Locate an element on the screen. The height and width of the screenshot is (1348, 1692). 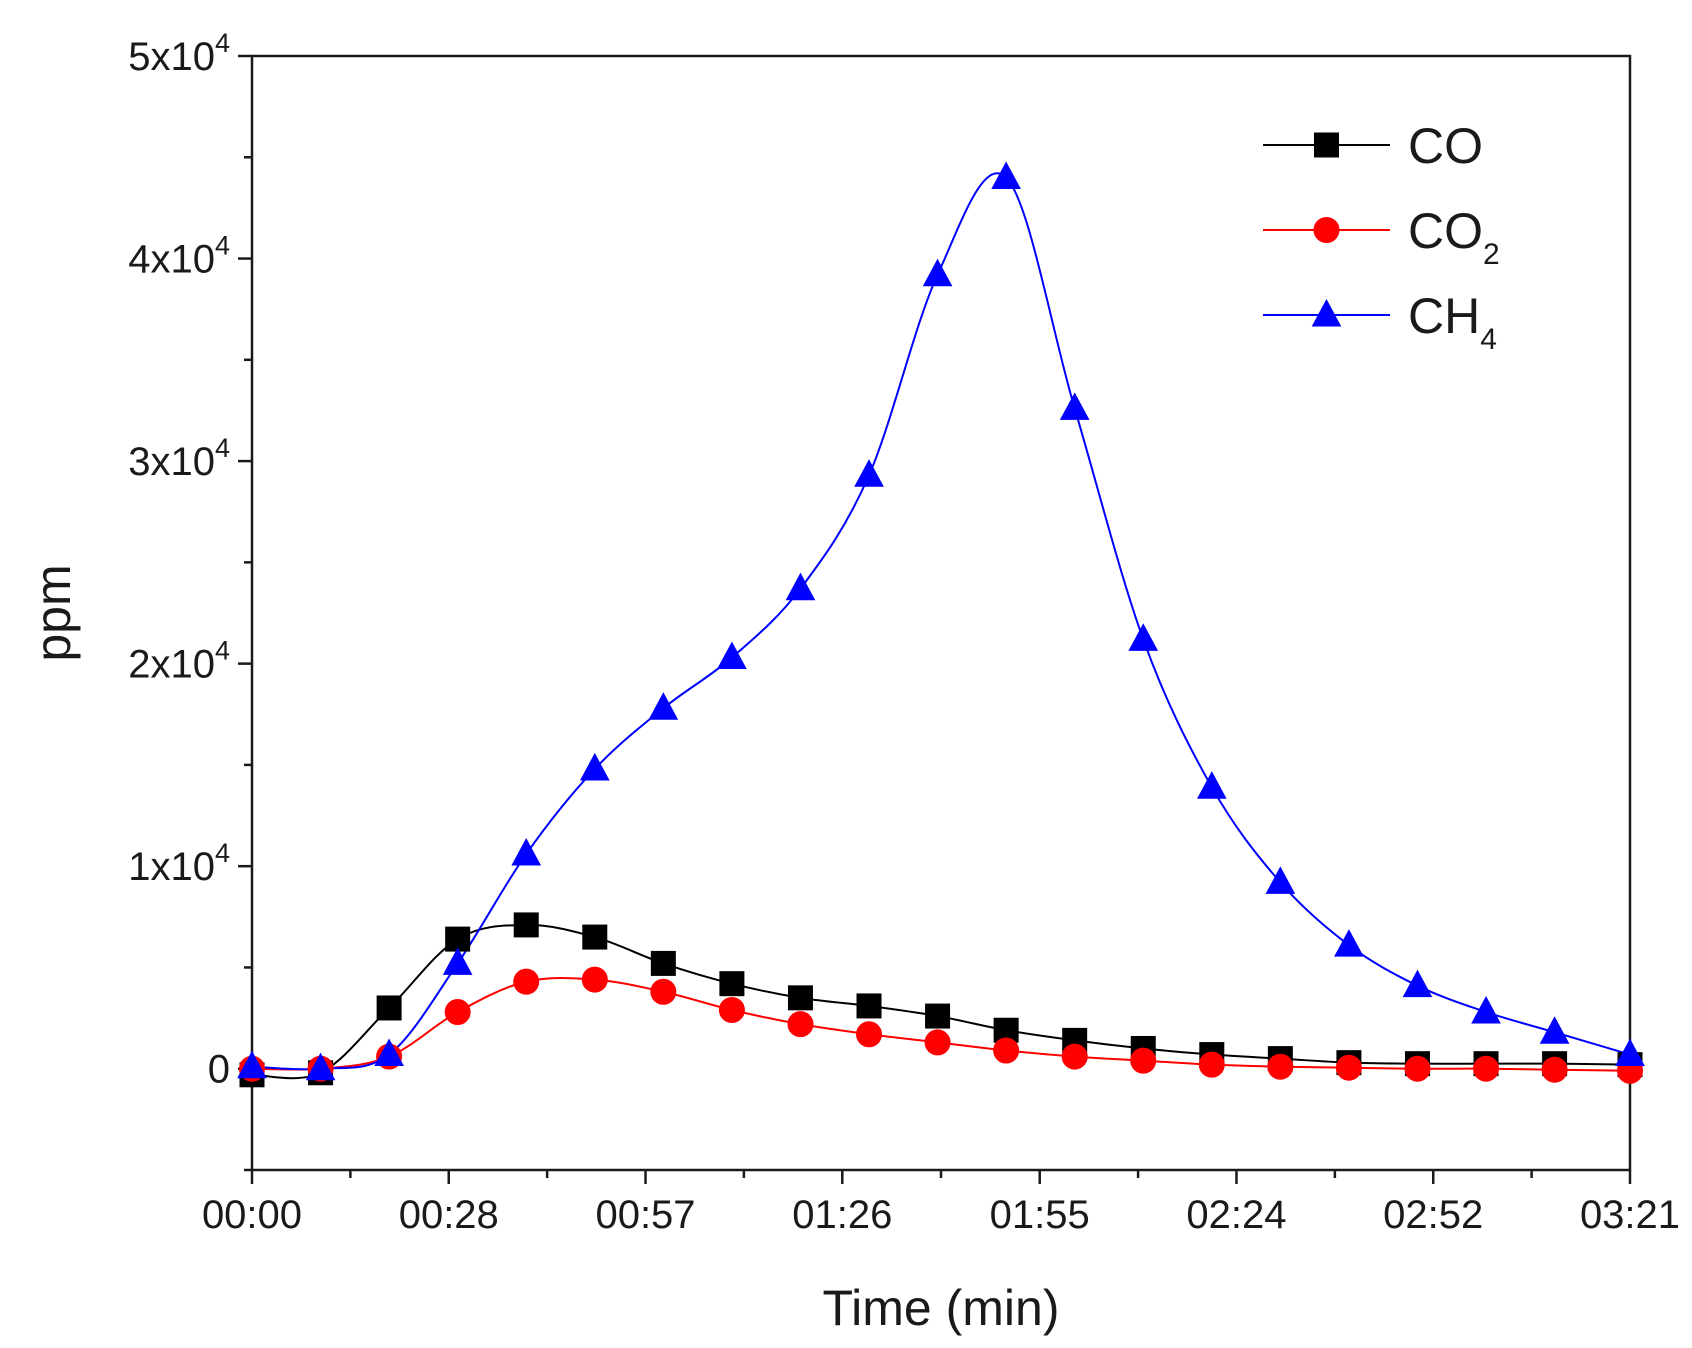
y-tick-mantissa: 4x10 is located at coordinates (171, 260).